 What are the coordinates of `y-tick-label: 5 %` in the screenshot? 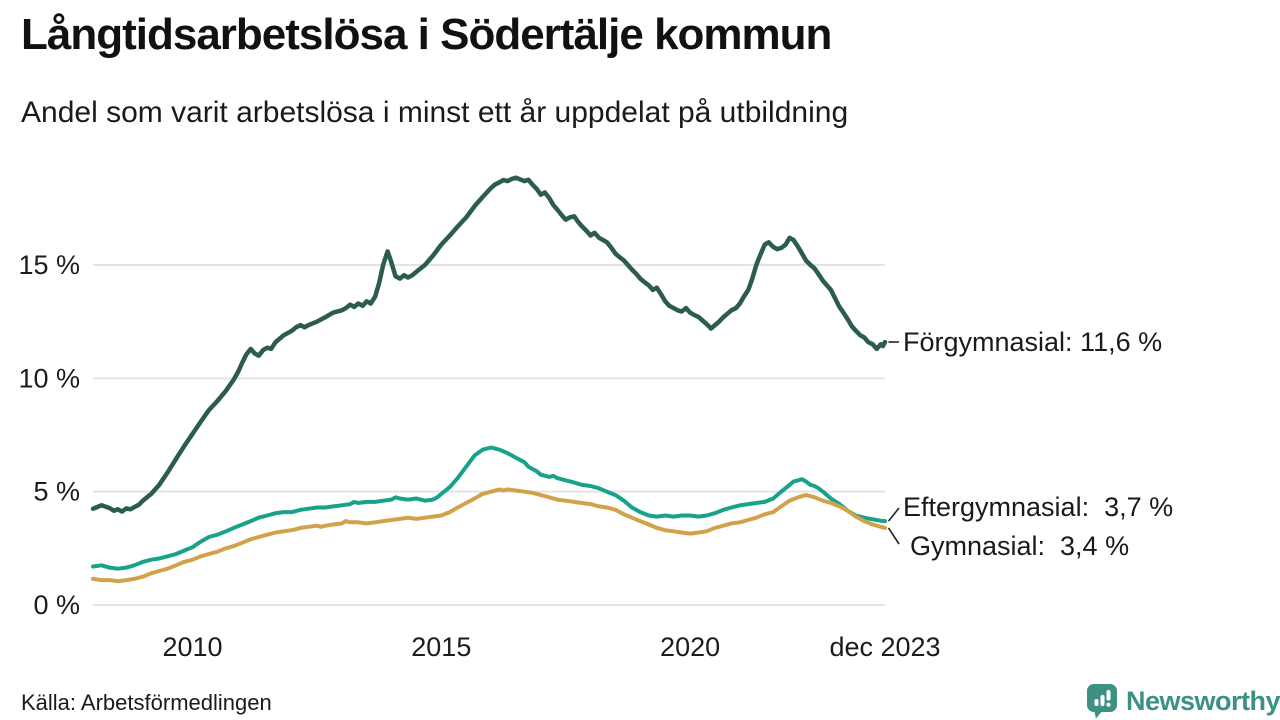 It's located at (56, 492).